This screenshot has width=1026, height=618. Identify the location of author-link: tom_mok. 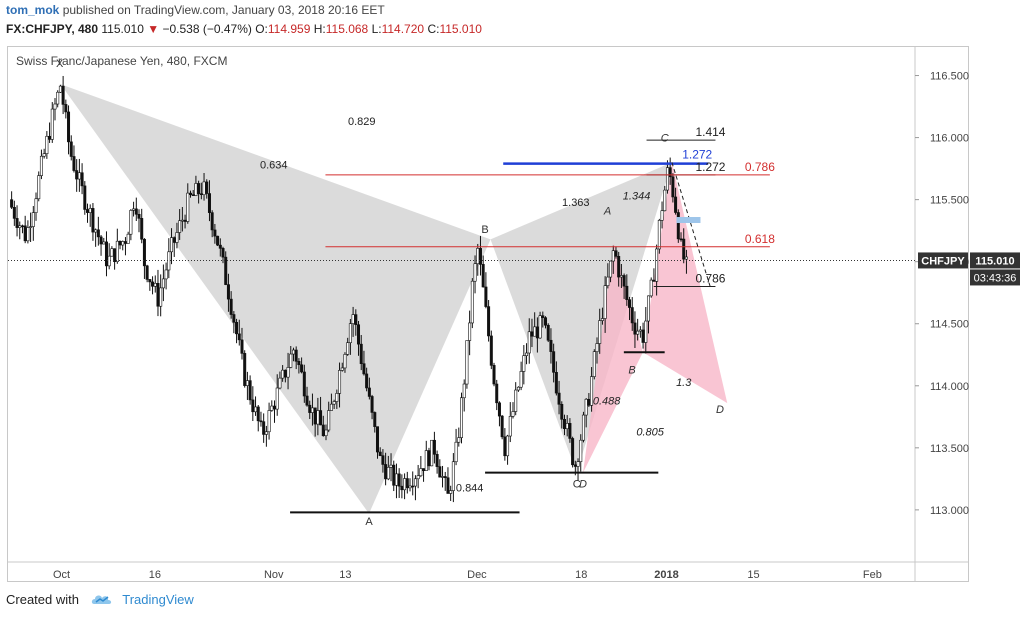
(33, 10).